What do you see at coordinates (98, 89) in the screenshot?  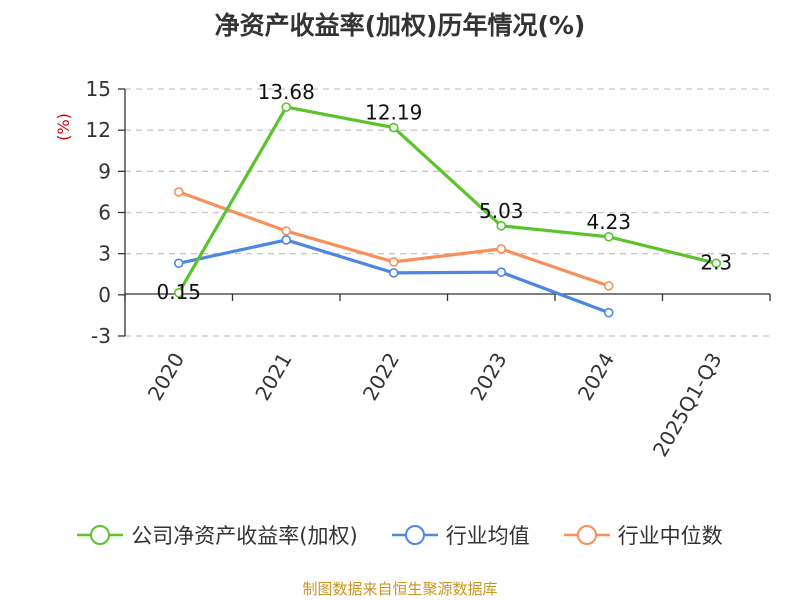 I see `y-tick-label: 15` at bounding box center [98, 89].